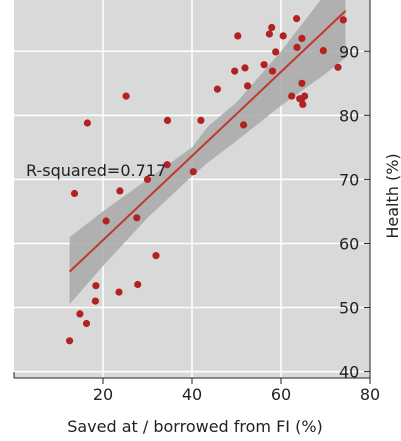  What do you see at coordinates (370, 394) in the screenshot?
I see `x-tick-label: 80` at bounding box center [370, 394].